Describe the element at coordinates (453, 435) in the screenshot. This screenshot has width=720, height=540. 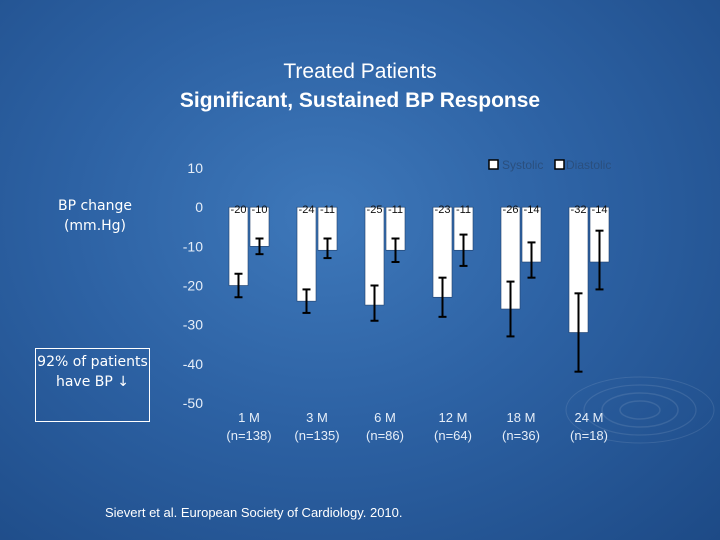
I see `x-sample-size-label: (n=64)` at that location.